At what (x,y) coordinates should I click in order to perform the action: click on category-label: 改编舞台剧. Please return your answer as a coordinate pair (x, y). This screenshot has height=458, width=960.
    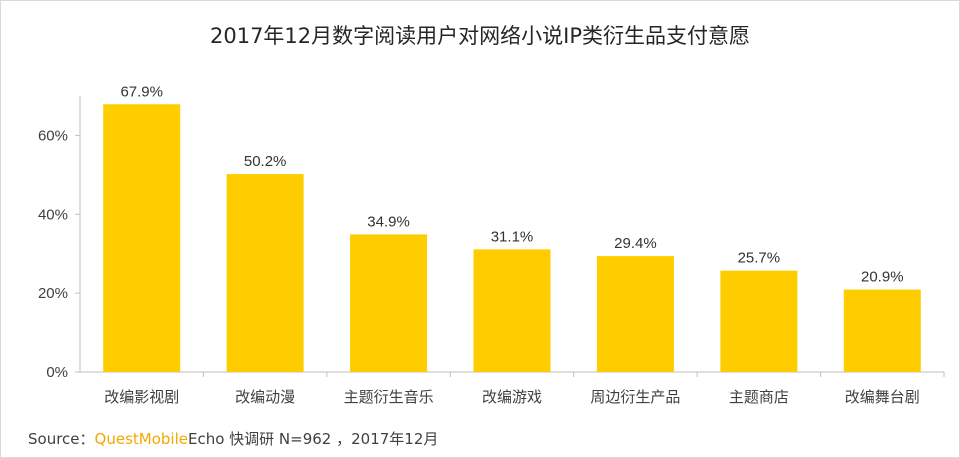
    Looking at the image, I should click on (882, 397).